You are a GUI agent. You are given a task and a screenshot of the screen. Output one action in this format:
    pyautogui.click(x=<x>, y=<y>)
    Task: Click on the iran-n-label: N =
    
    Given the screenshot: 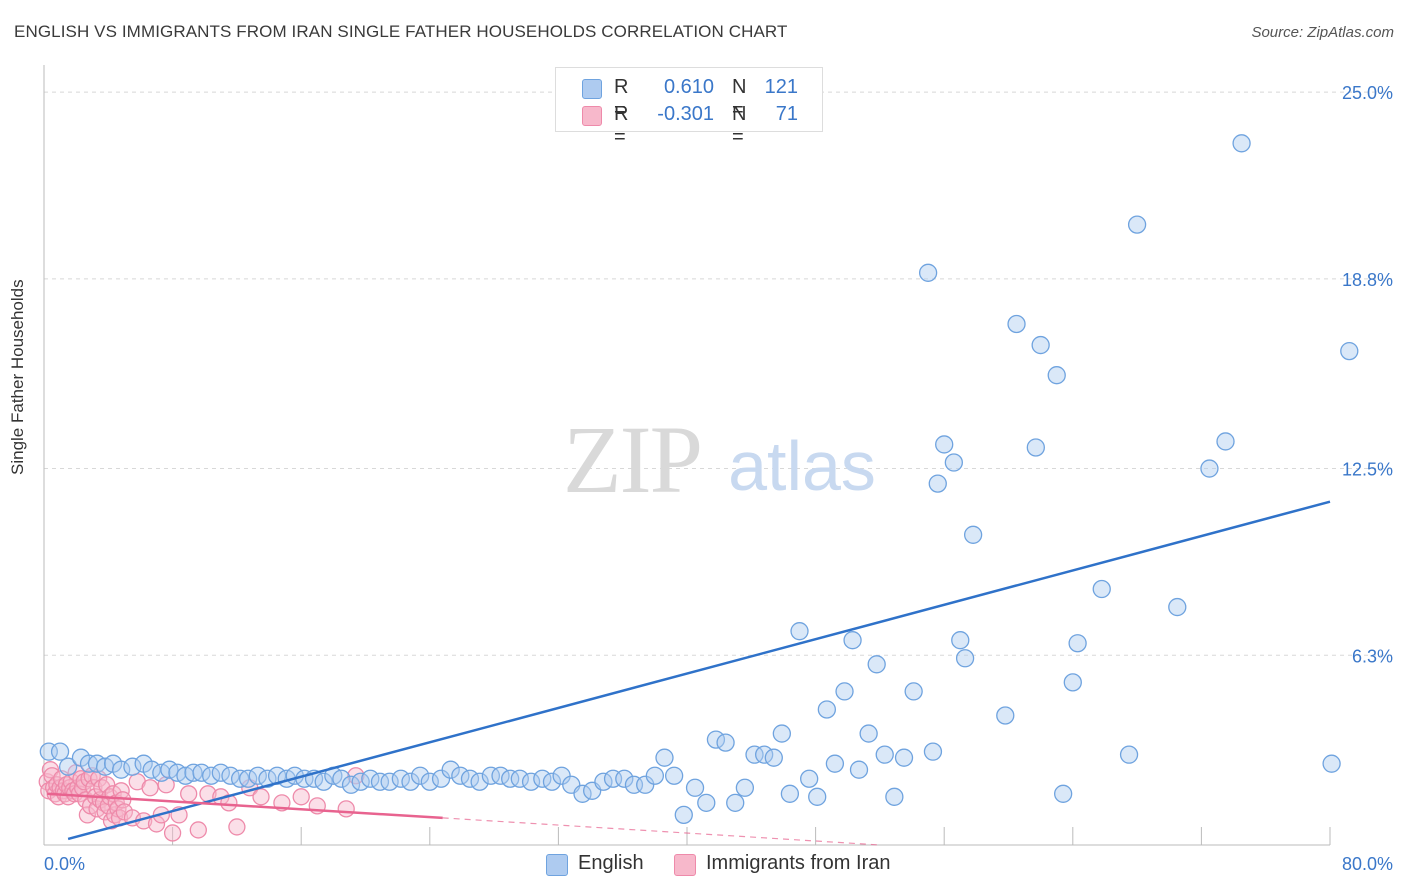 What is the action you would take?
    pyautogui.click(x=739, y=125)
    